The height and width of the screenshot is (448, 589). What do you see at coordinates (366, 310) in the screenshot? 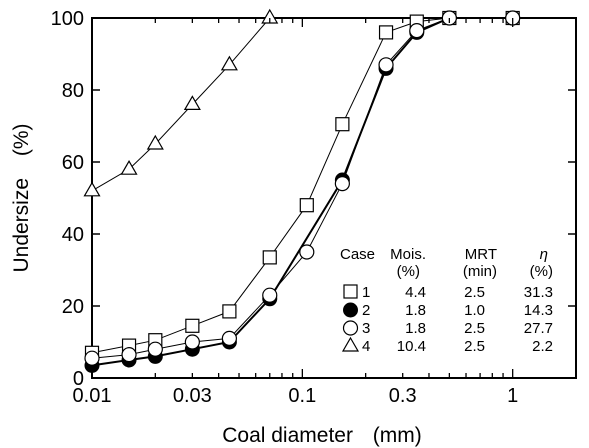
I see `legend-case-label: 2` at bounding box center [366, 310].